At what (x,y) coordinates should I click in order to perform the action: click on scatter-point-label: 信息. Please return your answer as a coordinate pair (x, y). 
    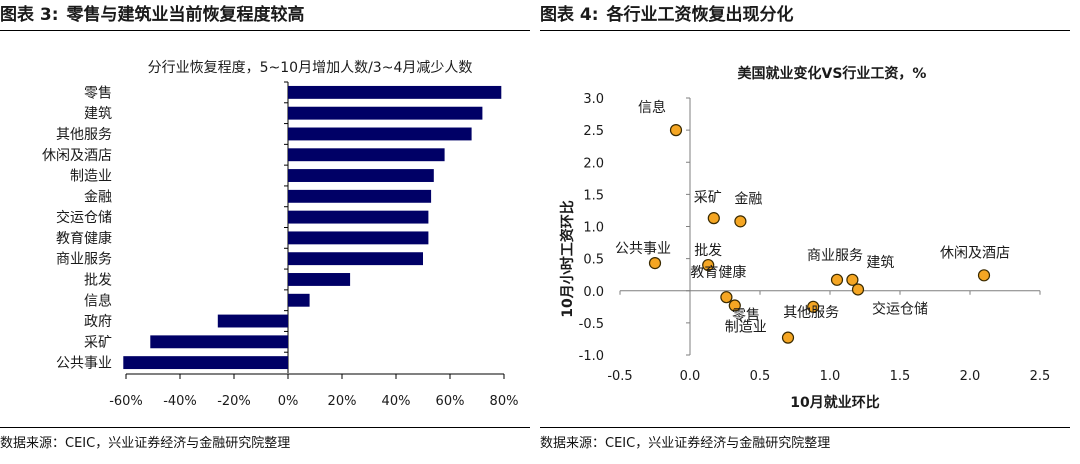
    Looking at the image, I should click on (652, 107).